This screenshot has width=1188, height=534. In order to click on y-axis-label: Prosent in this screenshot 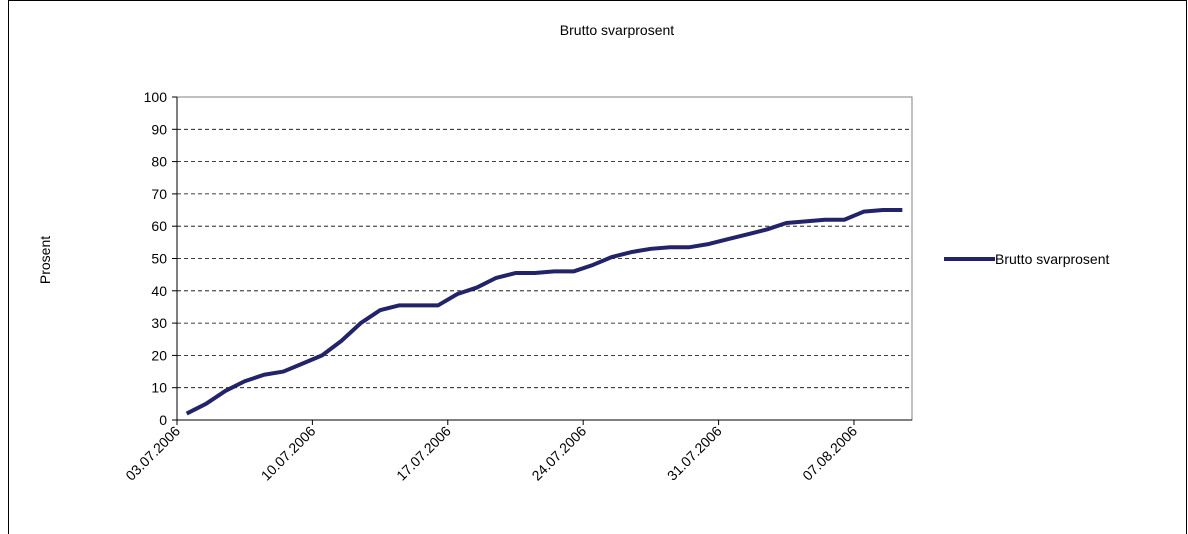, I will do `click(45, 260)`.